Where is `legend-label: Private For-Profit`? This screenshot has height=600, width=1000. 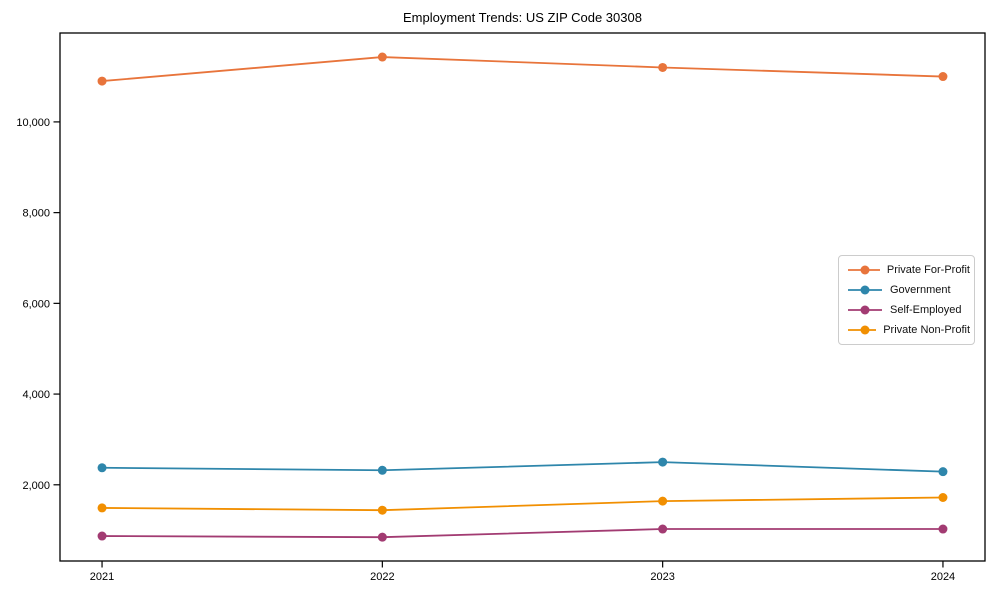
legend-label: Private For-Profit is located at coordinates (928, 270).